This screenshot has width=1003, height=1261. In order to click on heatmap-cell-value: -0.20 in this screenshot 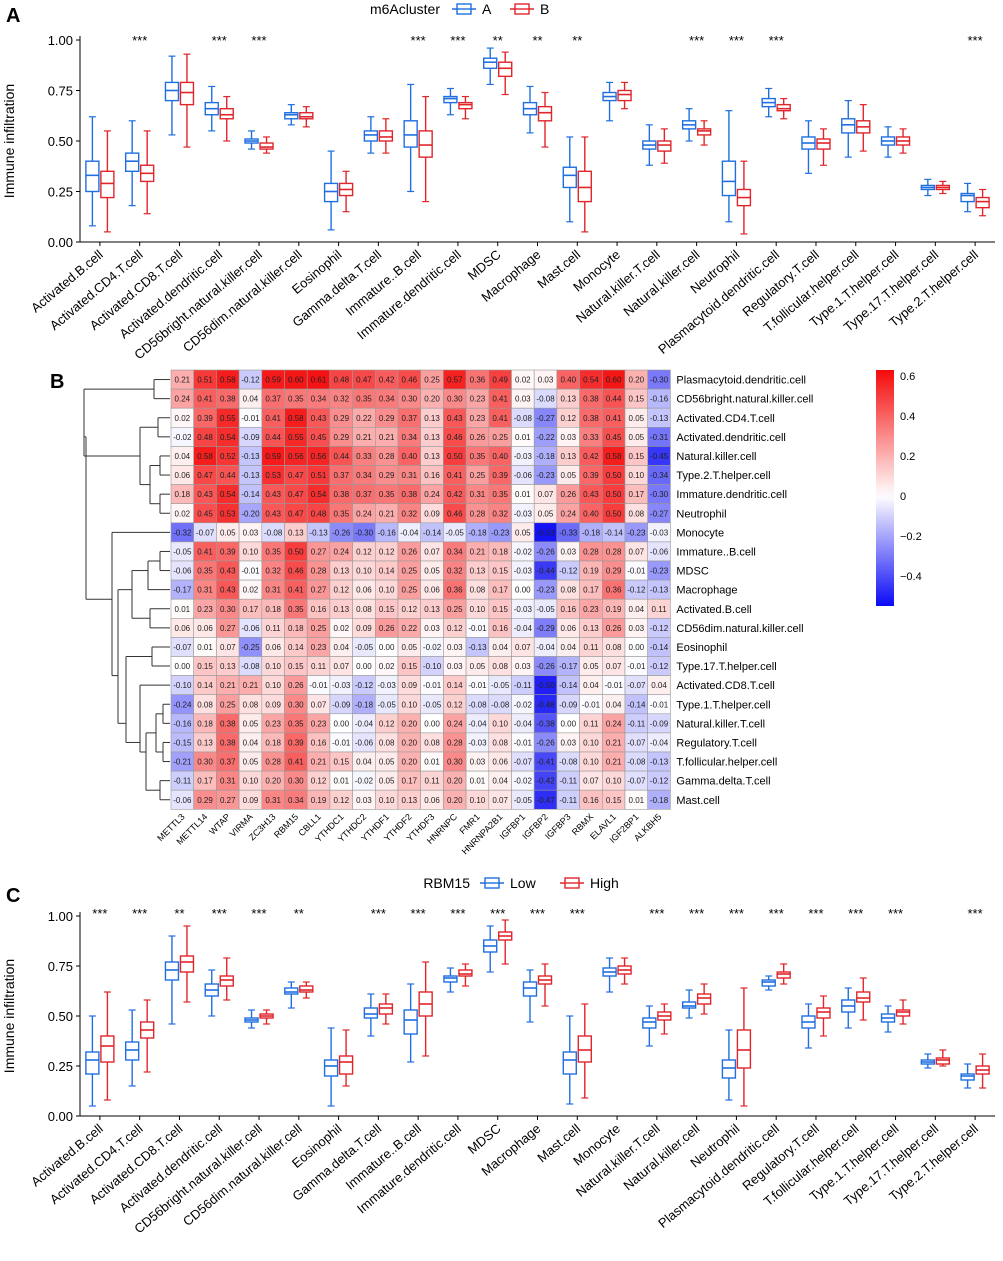, I will do `click(250, 513)`.